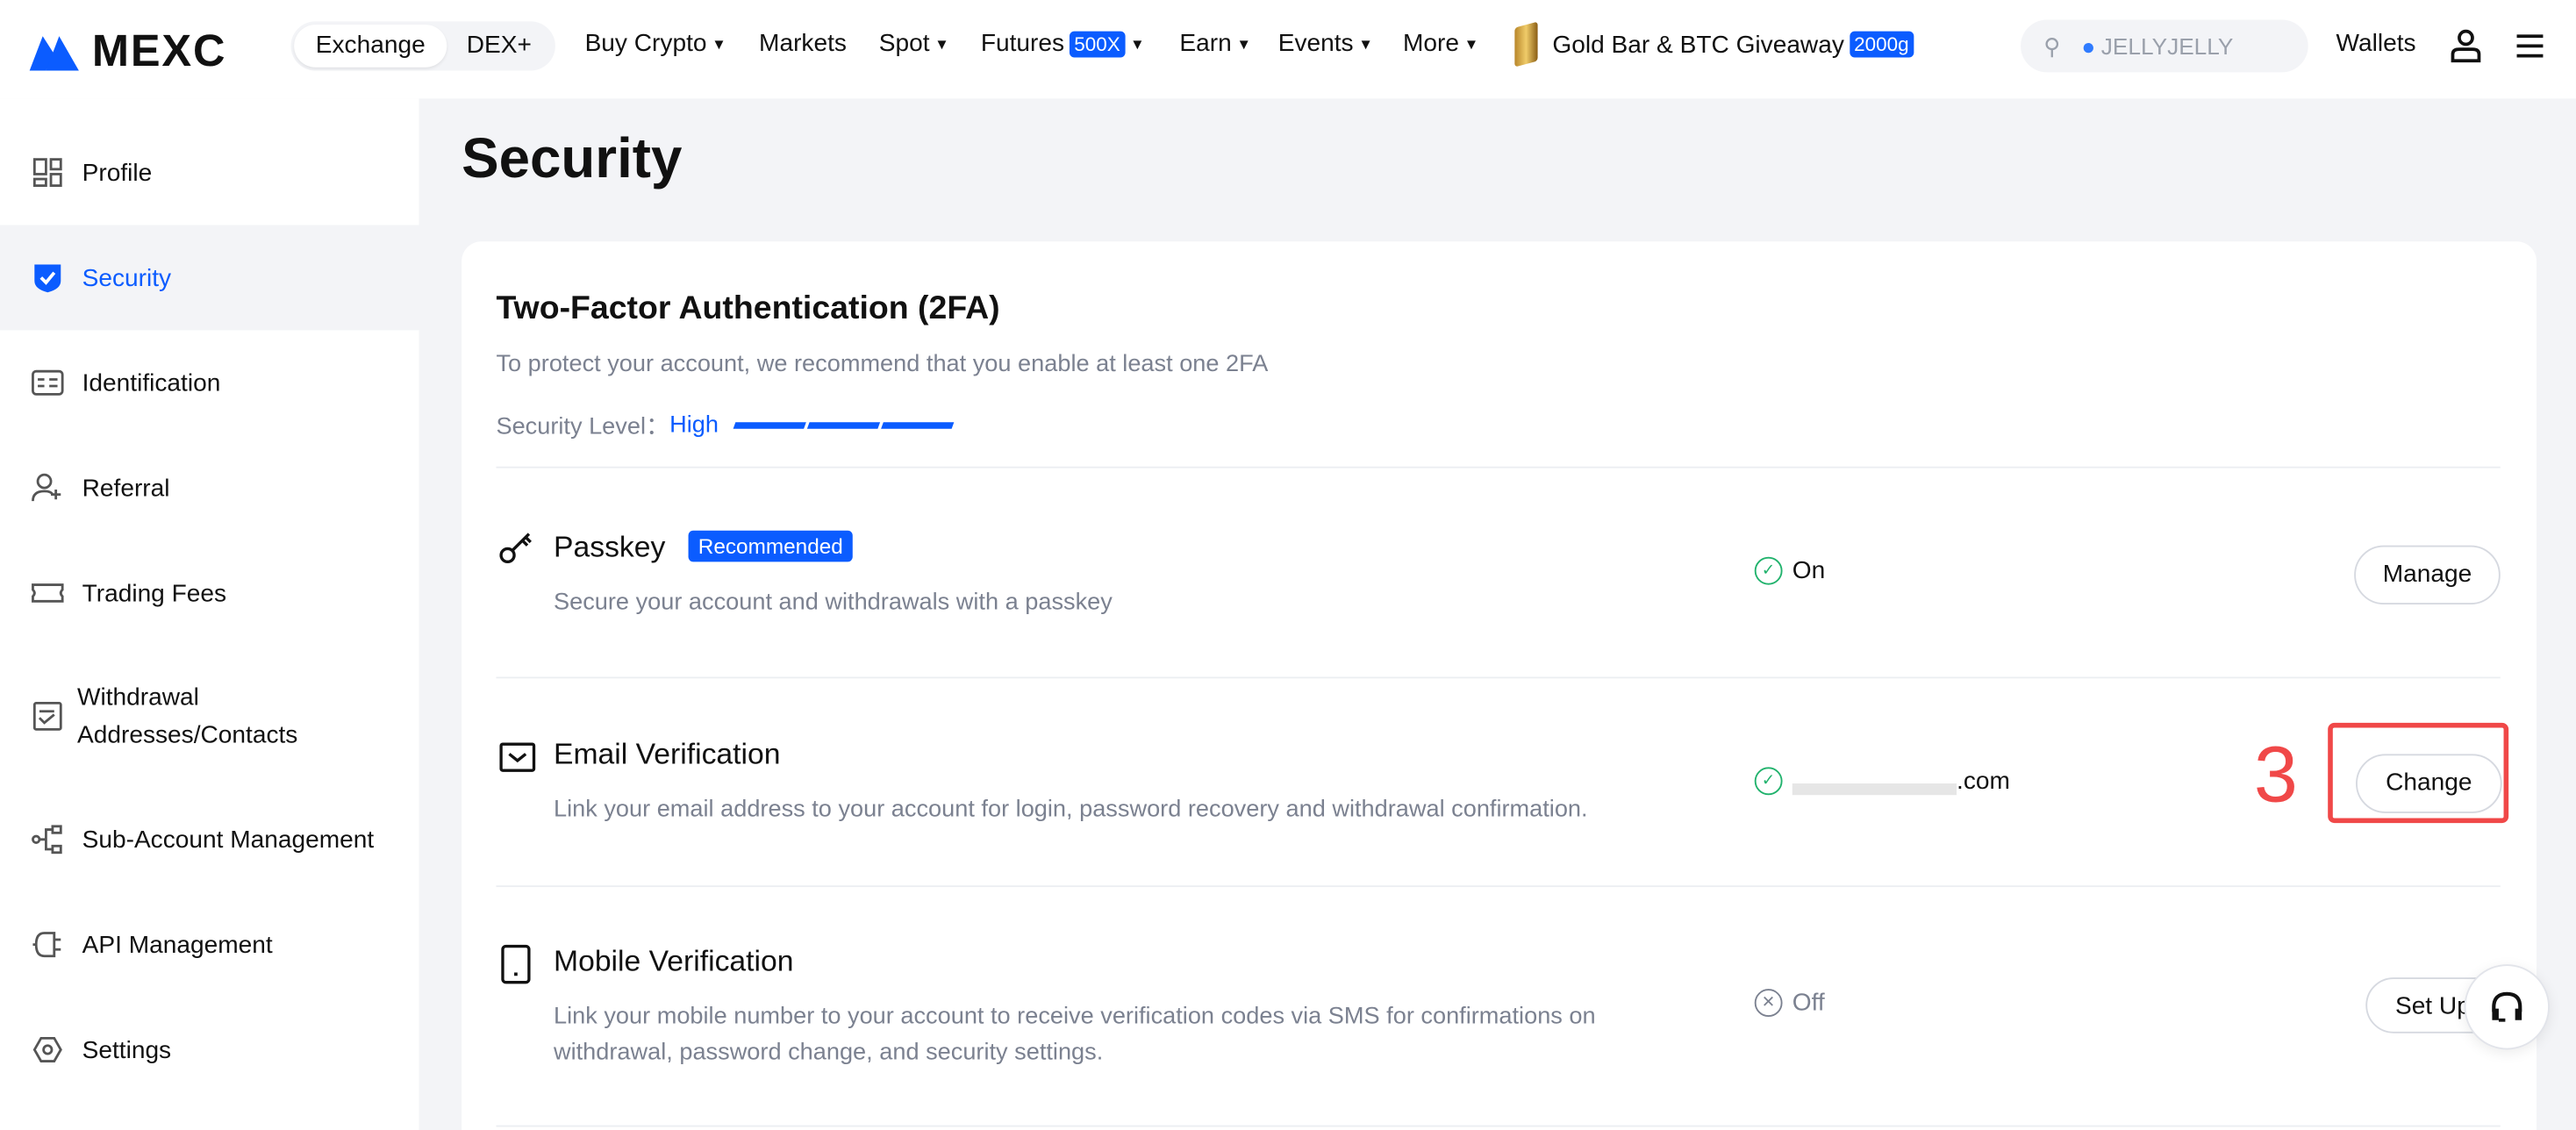 This screenshot has height=1130, width=2576. I want to click on manage-button: Manage, so click(2427, 575).